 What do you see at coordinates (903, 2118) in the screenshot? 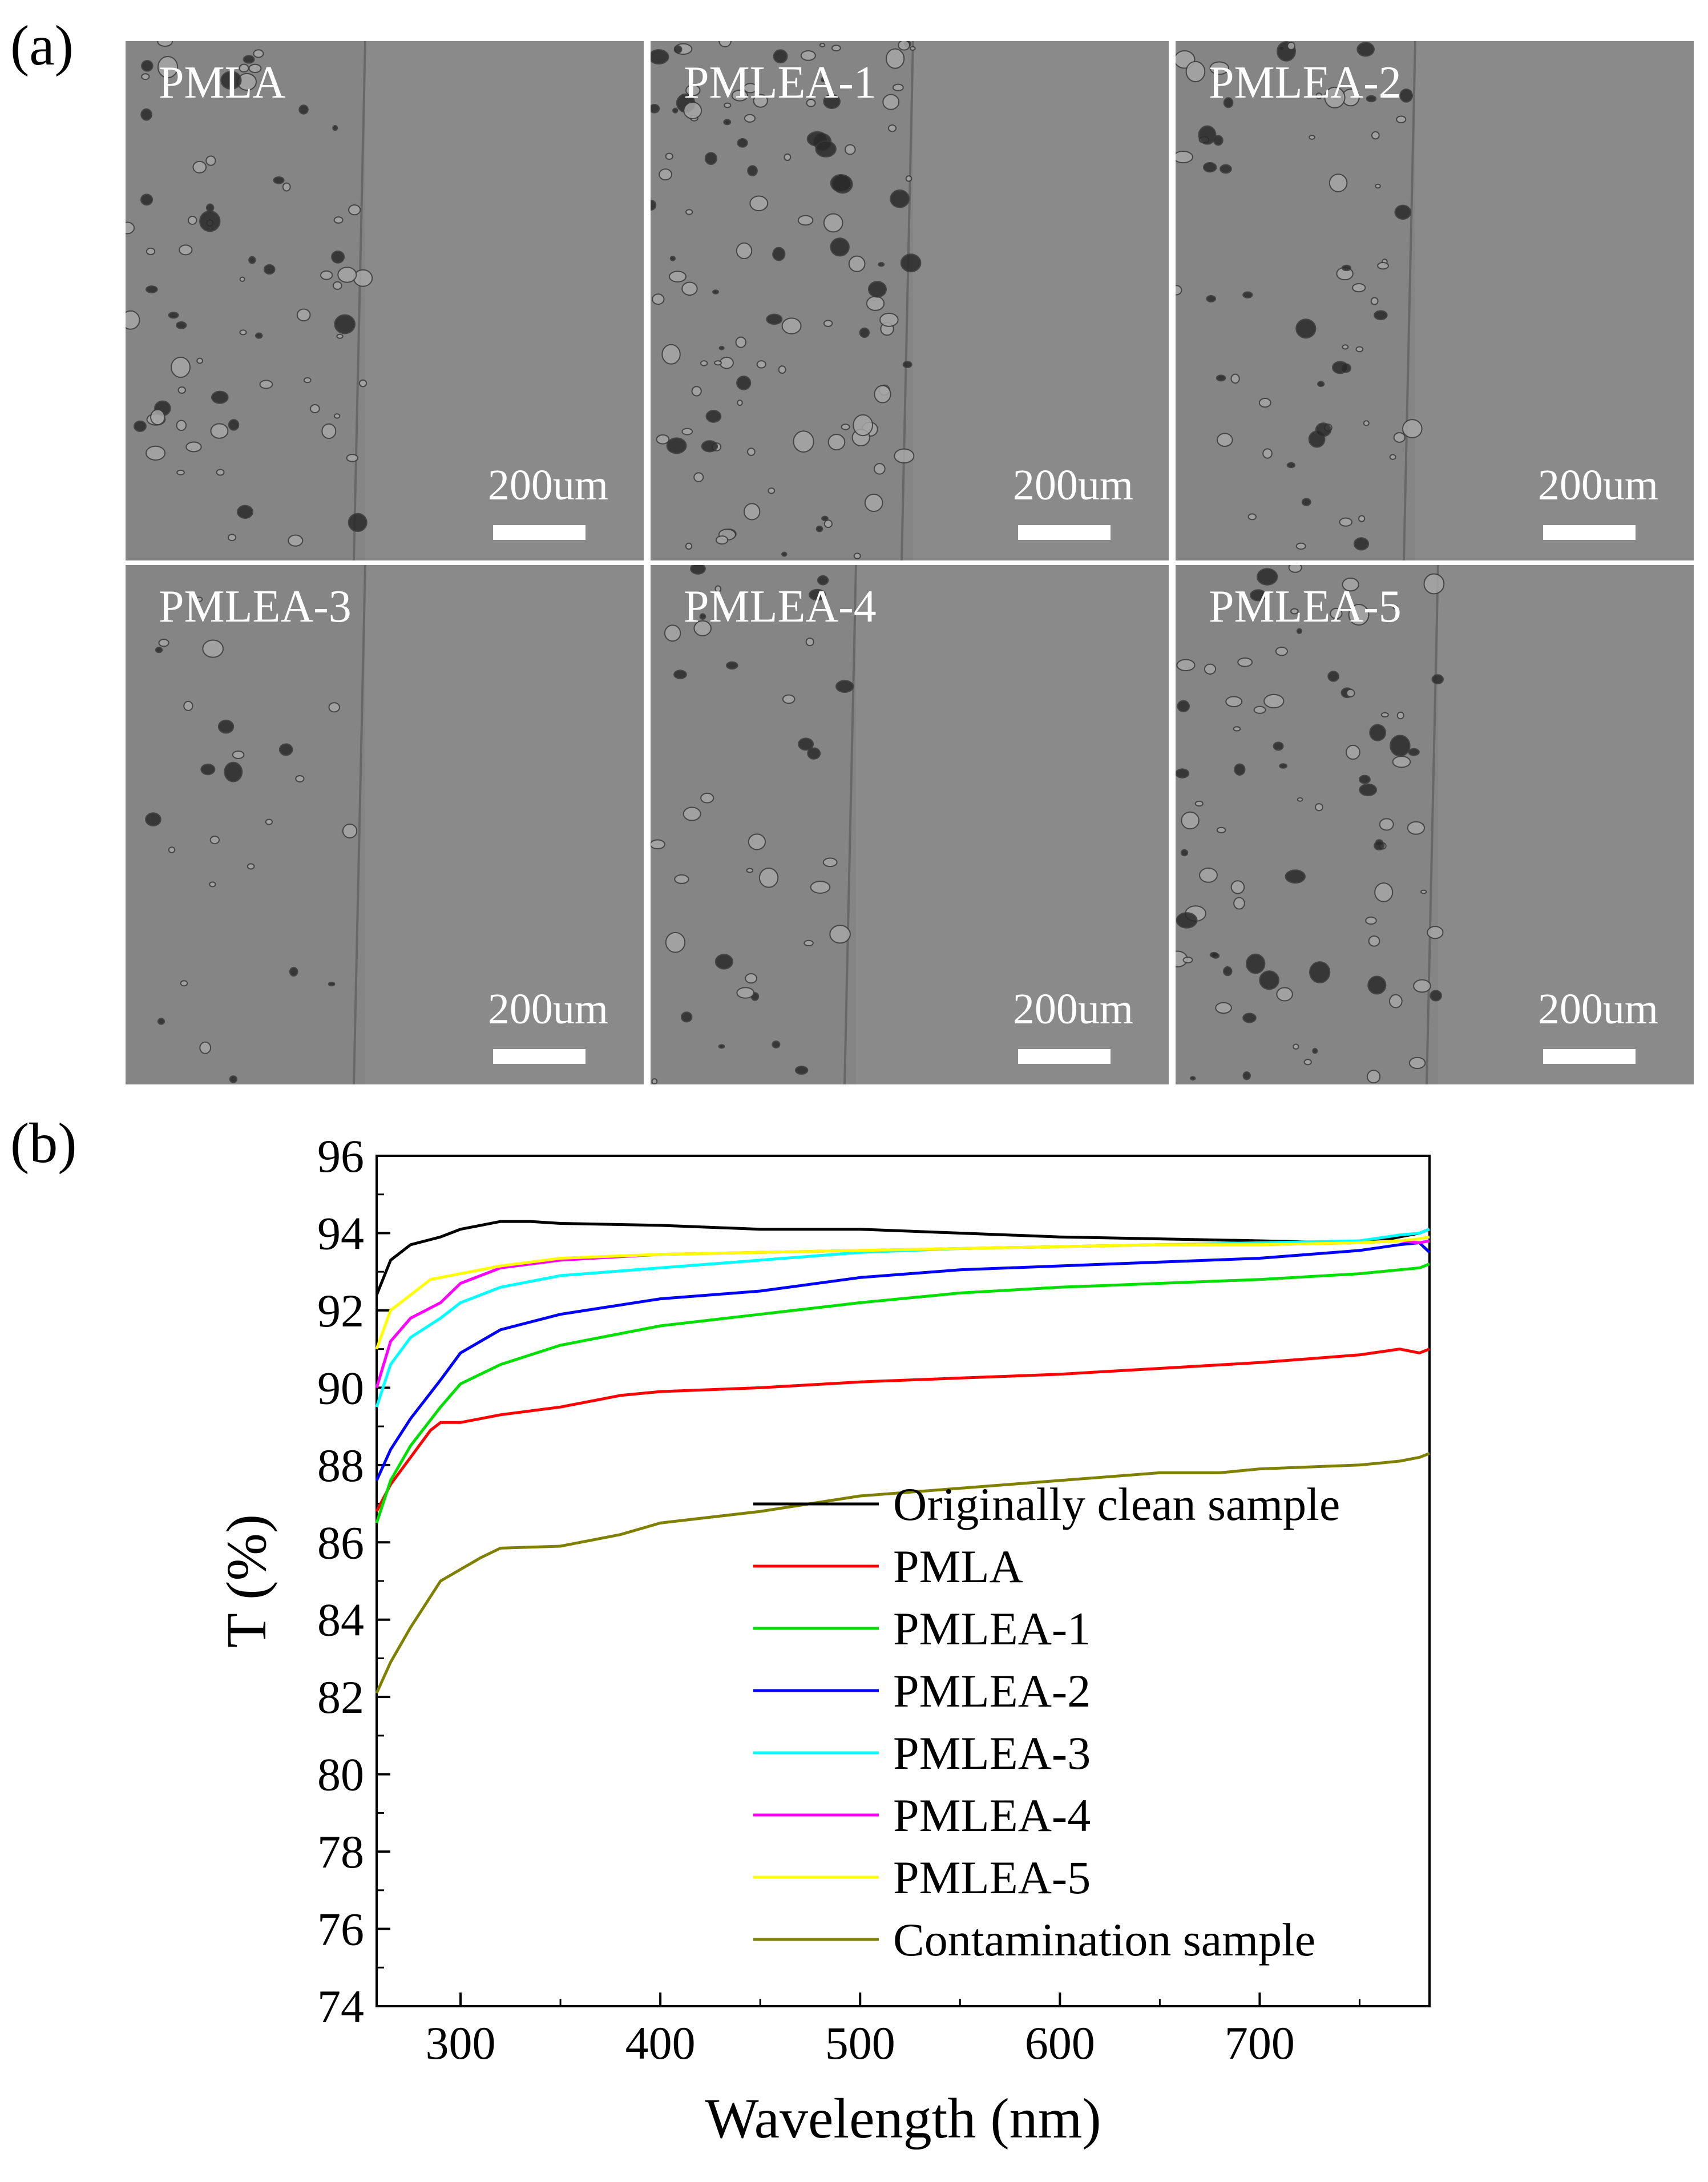
I see `x-axis-title: Wavelength (nm)` at bounding box center [903, 2118].